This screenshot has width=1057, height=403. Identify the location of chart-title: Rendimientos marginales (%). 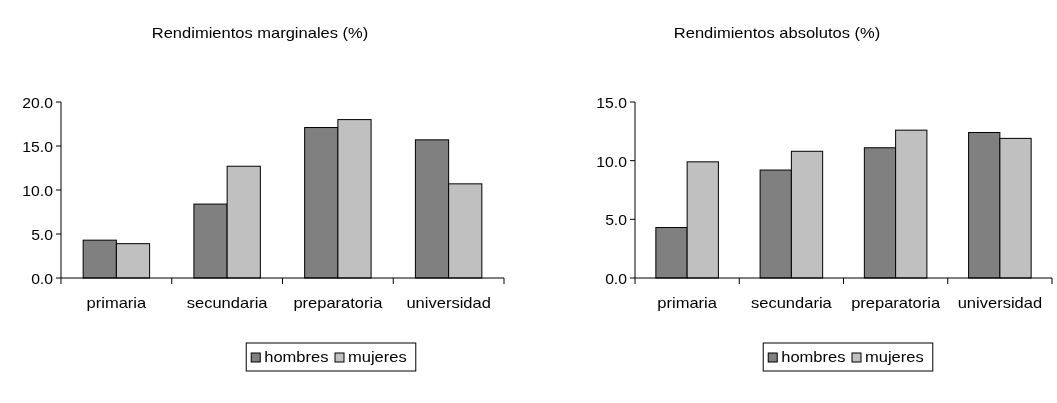
(260, 33).